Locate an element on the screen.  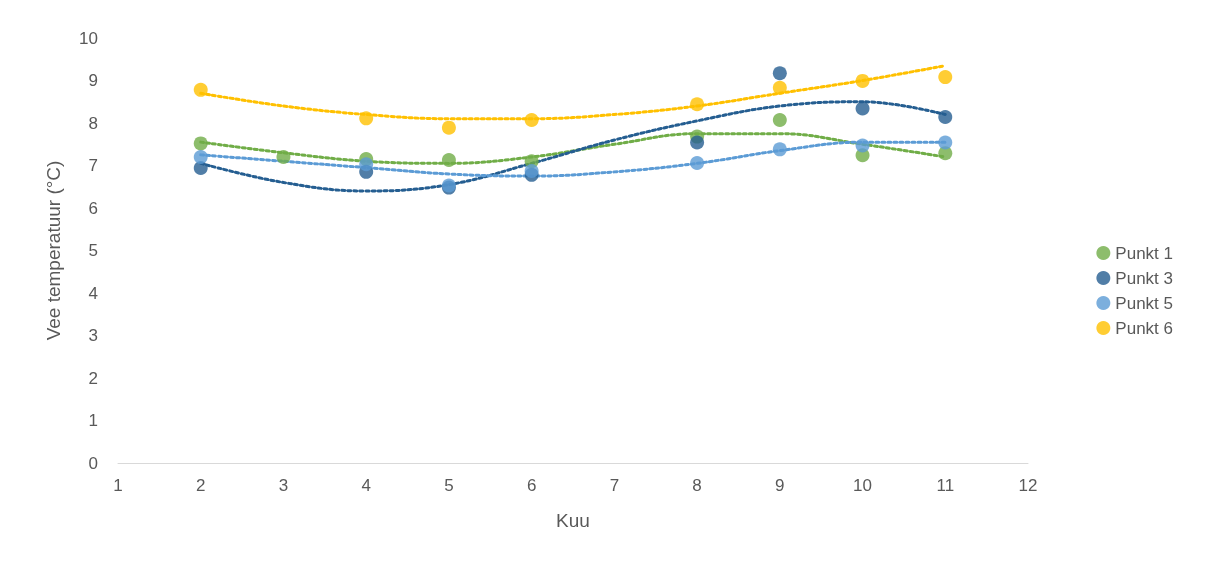
y-tick-label: 0 is located at coordinates (93, 463).